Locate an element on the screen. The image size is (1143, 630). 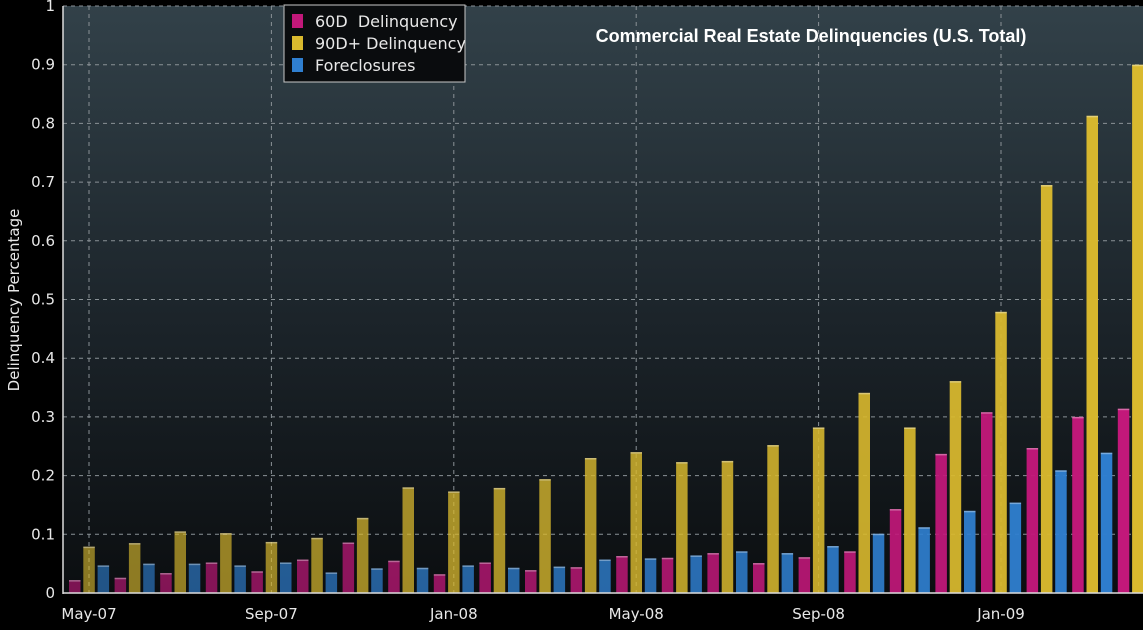
y-tick-label: 0.2 is located at coordinates (43, 476).